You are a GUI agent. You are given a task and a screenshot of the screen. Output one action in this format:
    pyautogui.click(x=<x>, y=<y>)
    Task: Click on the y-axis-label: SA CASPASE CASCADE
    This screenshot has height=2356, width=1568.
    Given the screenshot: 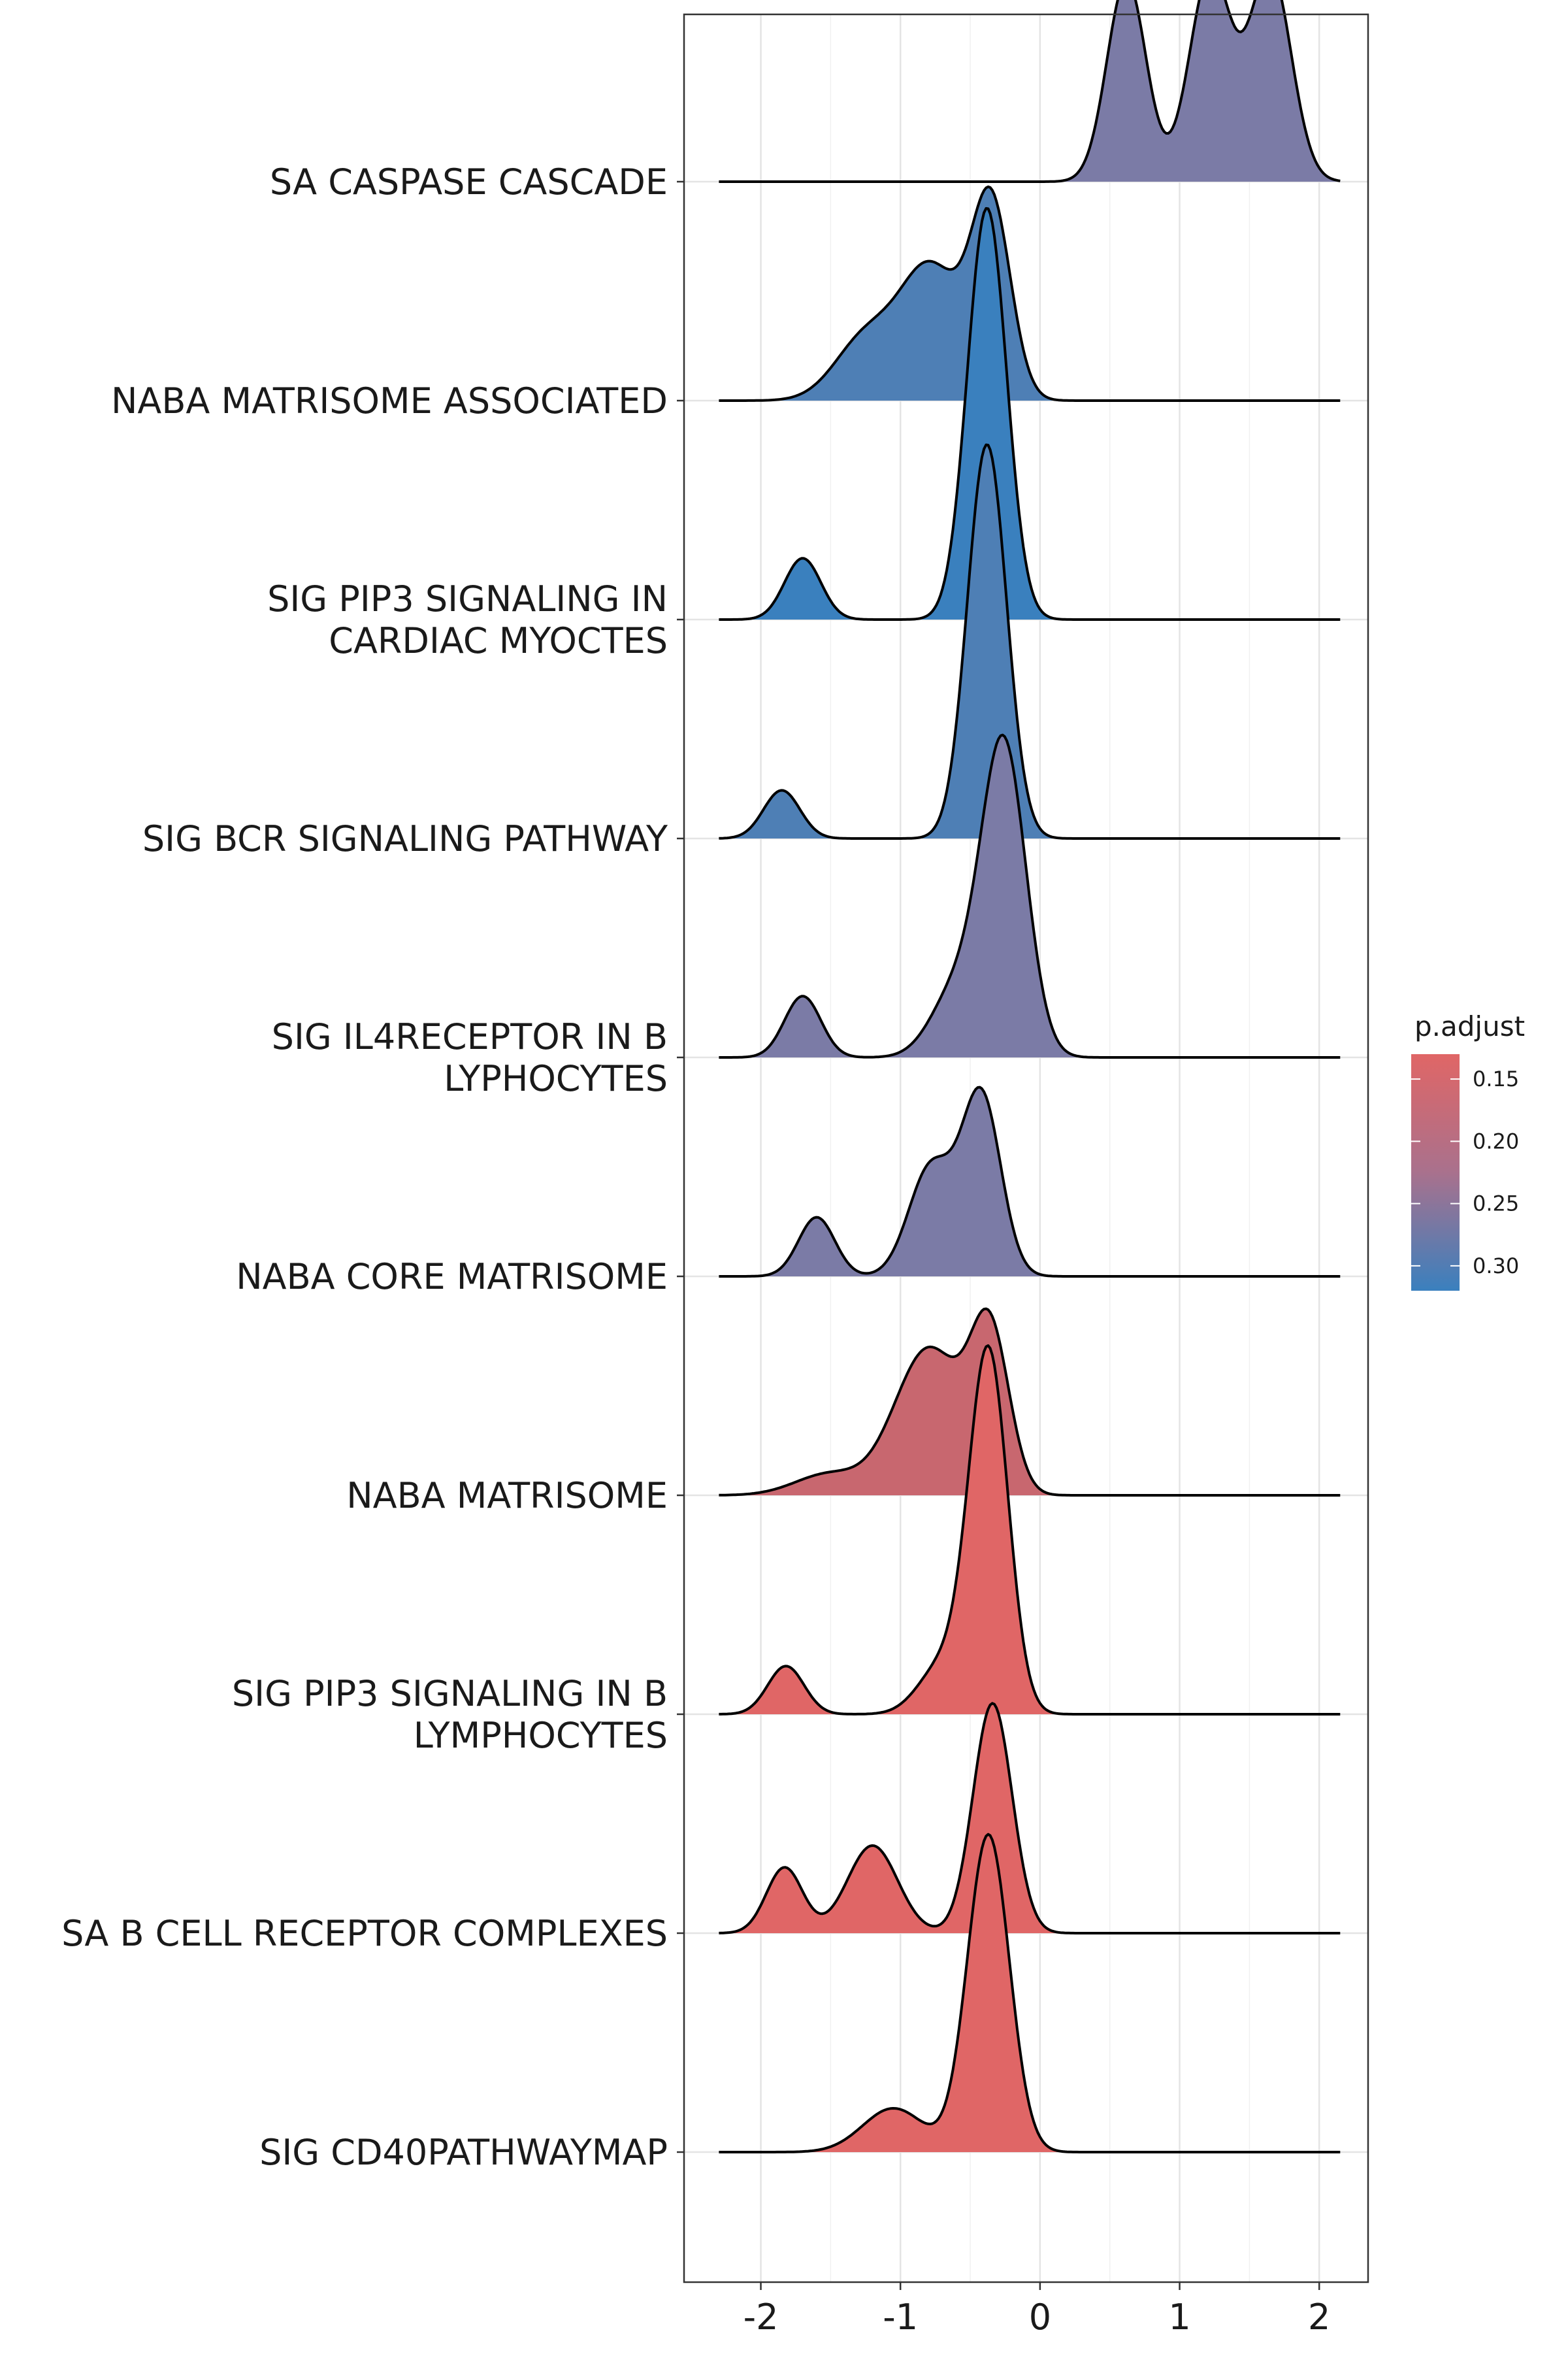 What is the action you would take?
    pyautogui.click(x=469, y=182)
    